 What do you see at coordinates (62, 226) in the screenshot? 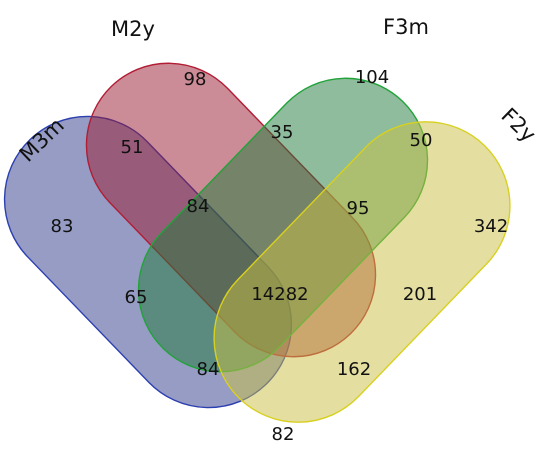
I see `region-count-m3m-only: 83` at bounding box center [62, 226].